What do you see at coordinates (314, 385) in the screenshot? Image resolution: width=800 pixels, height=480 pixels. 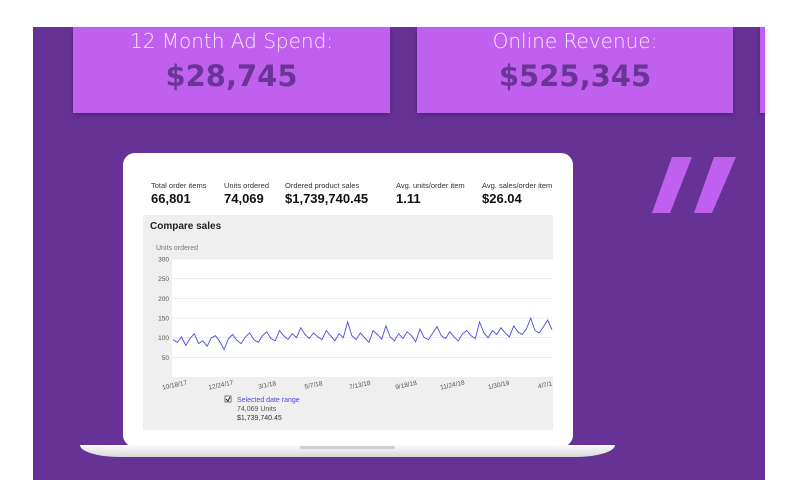 I see `x-tick-label: 5/7/18` at bounding box center [314, 385].